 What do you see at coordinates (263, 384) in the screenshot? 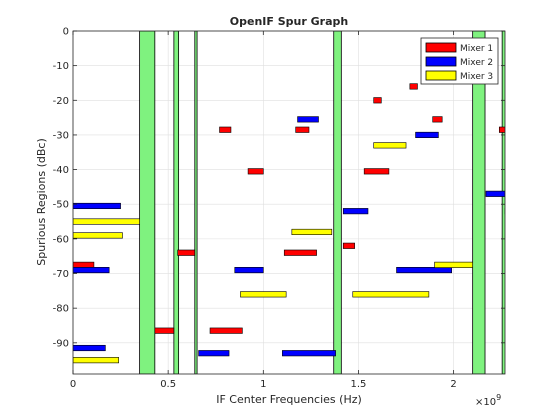
I see `x-tick-label: 1` at bounding box center [263, 384].